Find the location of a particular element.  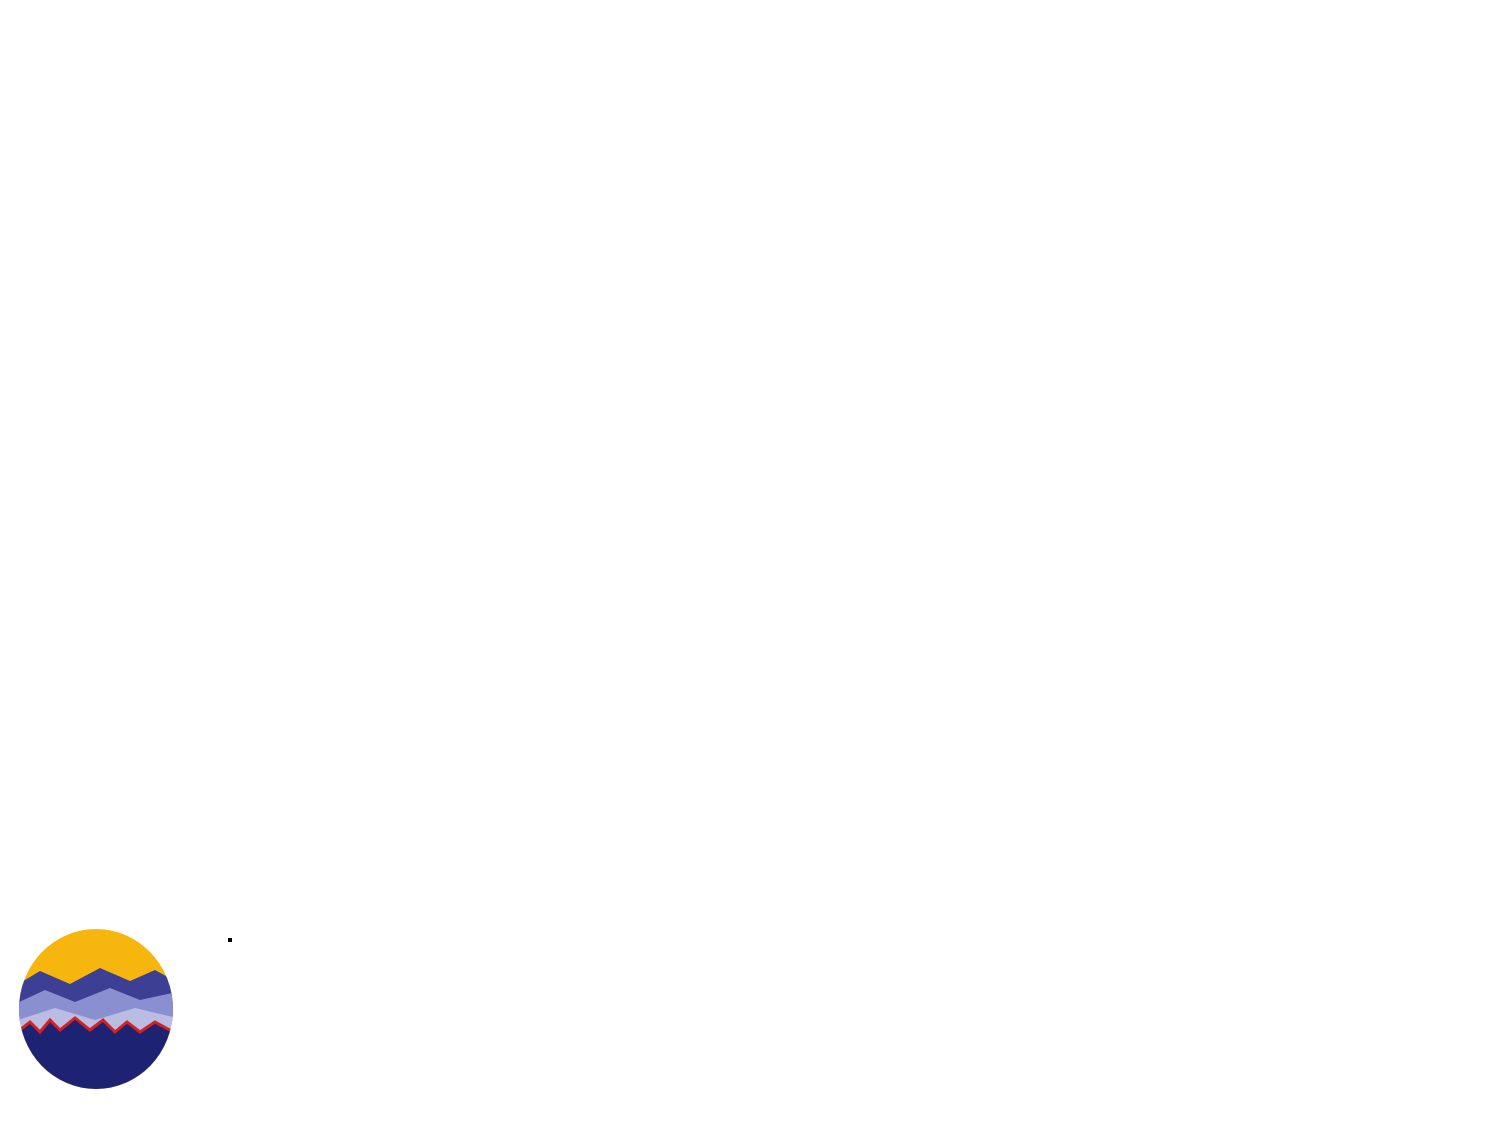

colorbar is located at coordinates (230, 940).